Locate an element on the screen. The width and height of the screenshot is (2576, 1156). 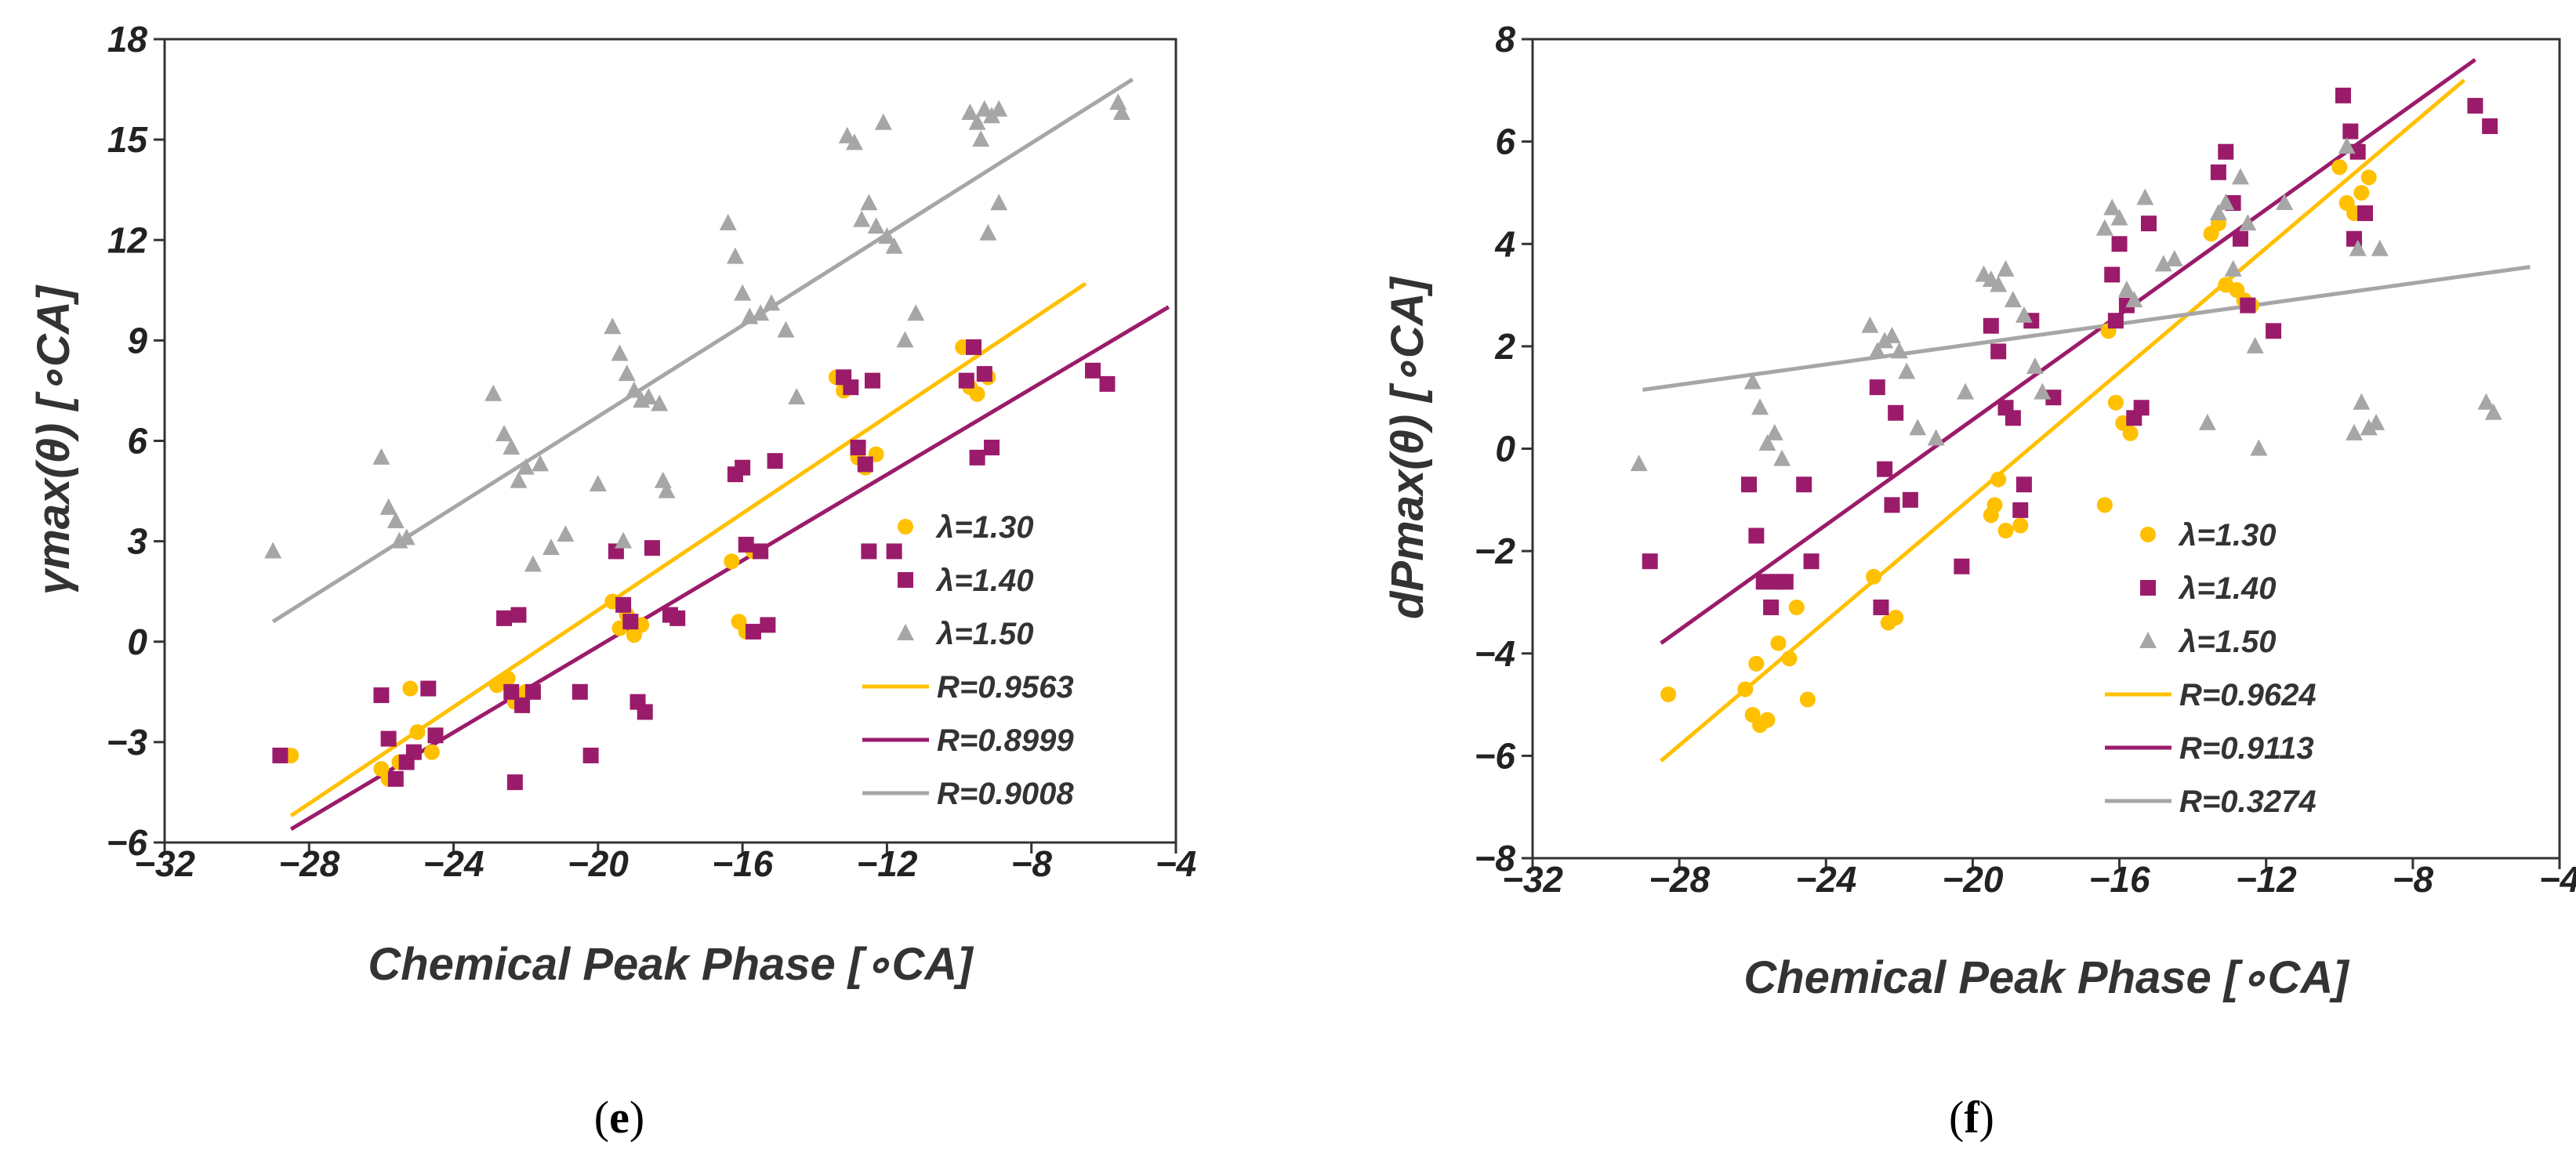
y-tick-label-e-7: 15 is located at coordinates (128, 139).